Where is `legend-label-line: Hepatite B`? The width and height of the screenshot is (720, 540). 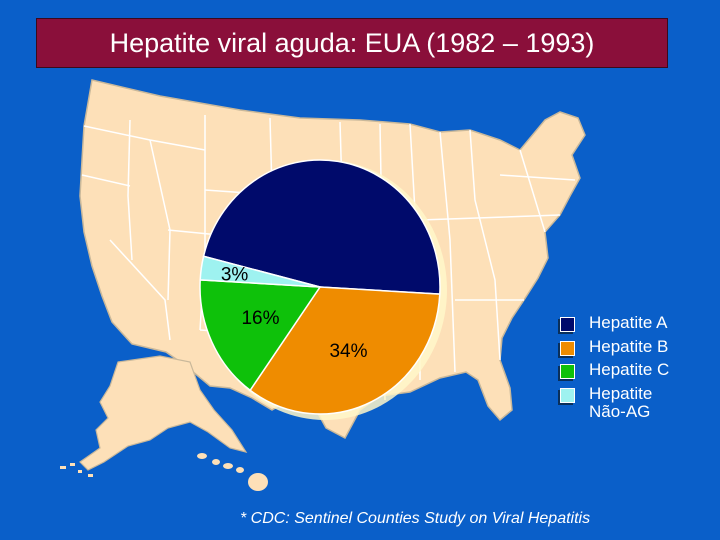 legend-label-line: Hepatite B is located at coordinates (629, 346).